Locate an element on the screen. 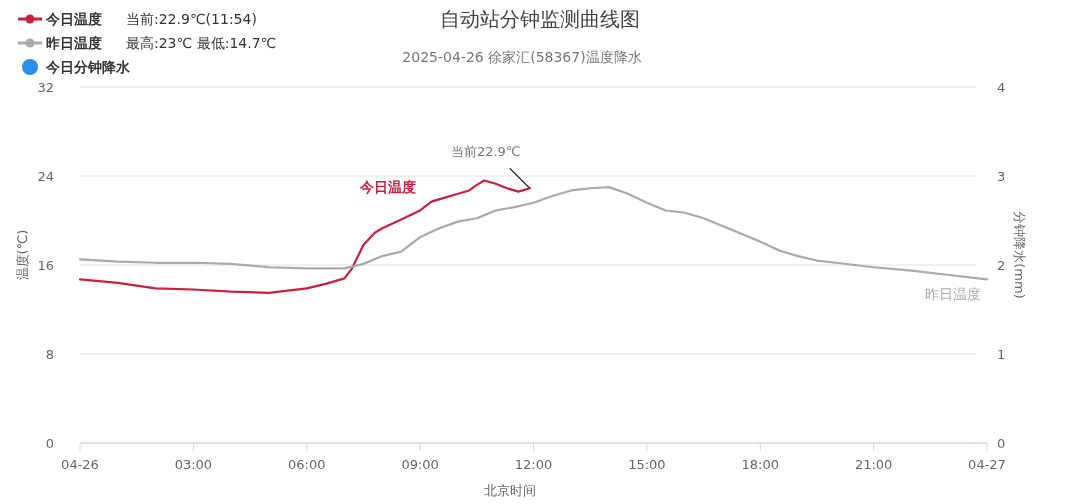 This screenshot has height=504, width=1080. y-tick-label: 32 is located at coordinates (45, 87).